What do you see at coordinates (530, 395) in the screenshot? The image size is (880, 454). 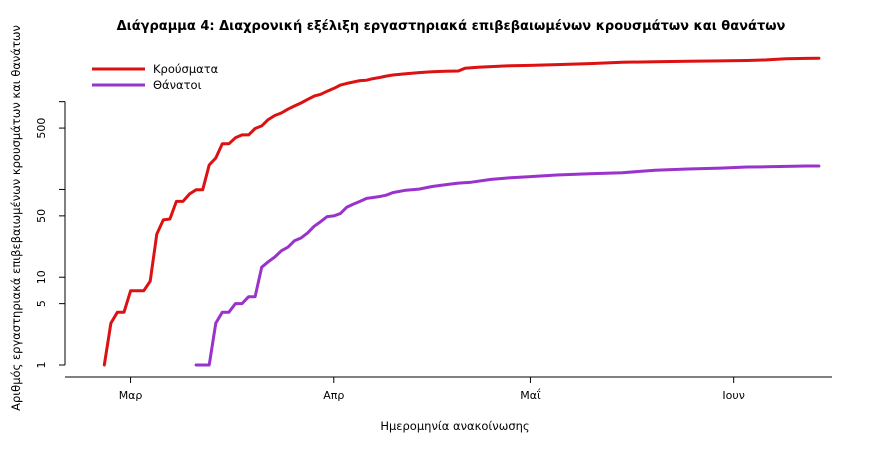 I see `x-tick-label: Μαΐ` at bounding box center [530, 395].